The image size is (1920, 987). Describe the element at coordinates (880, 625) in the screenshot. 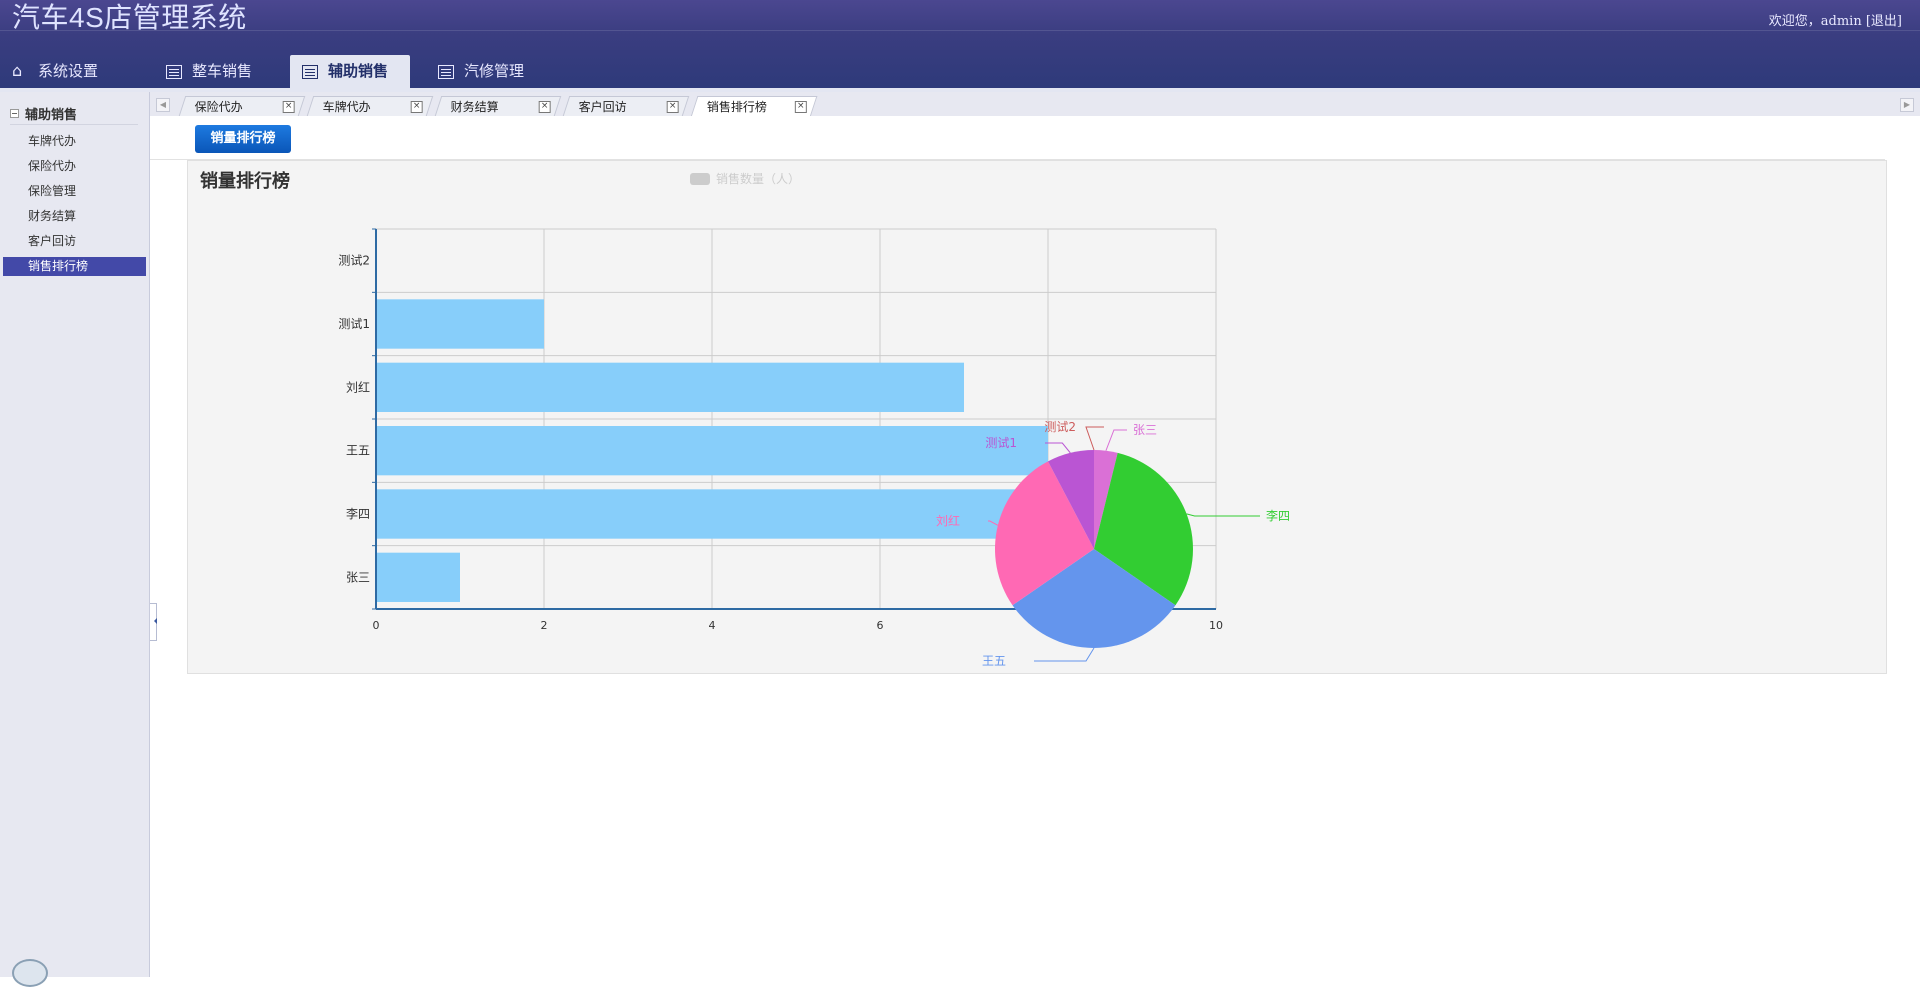

I see `x-tick-label: 6` at that location.